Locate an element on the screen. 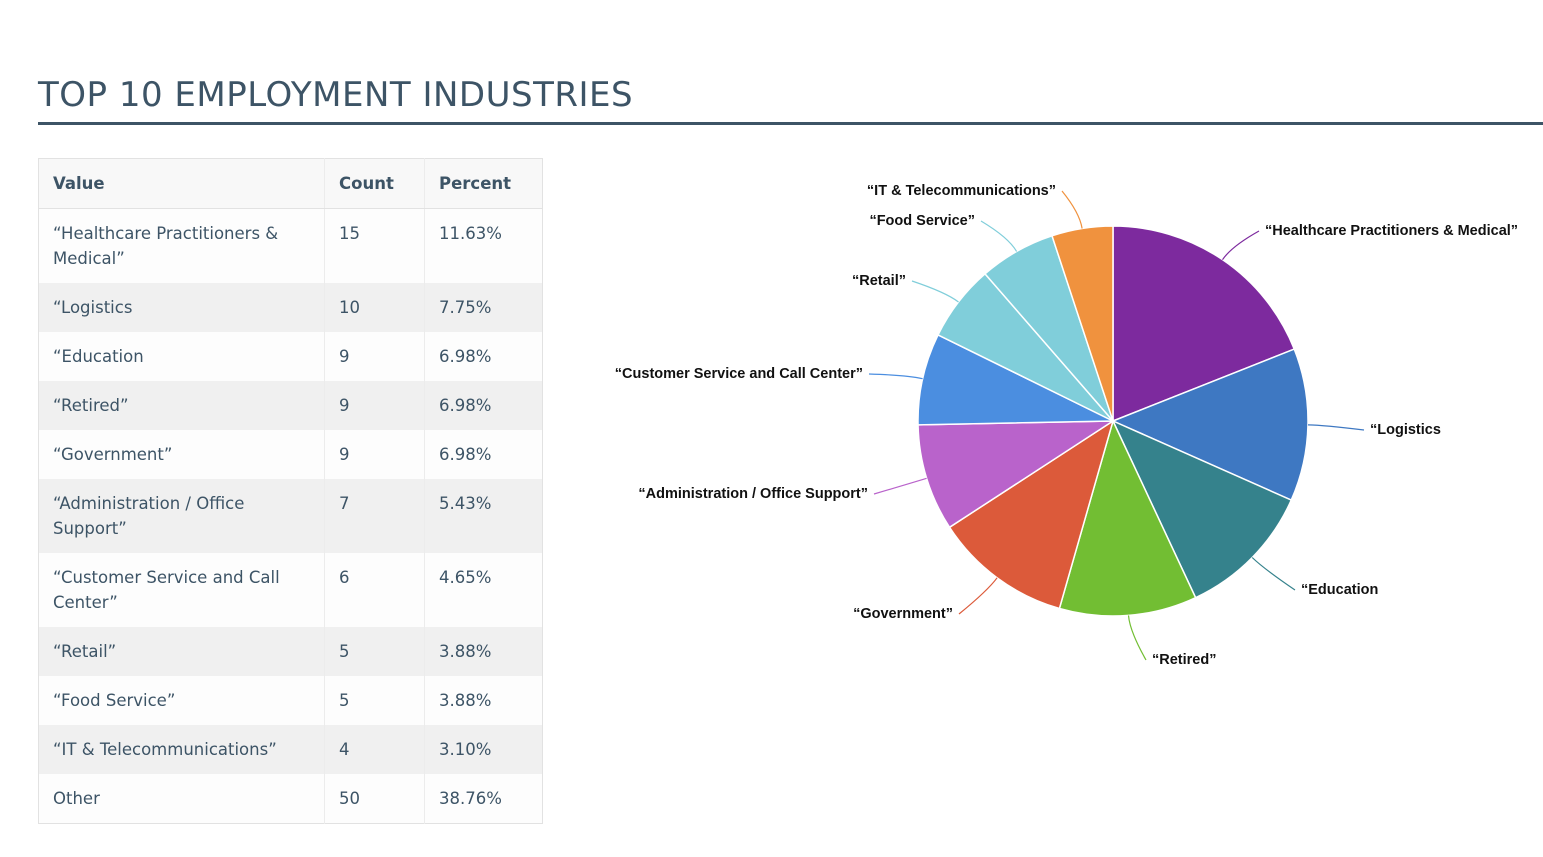  leader-line-logistics is located at coordinates (1336, 427).